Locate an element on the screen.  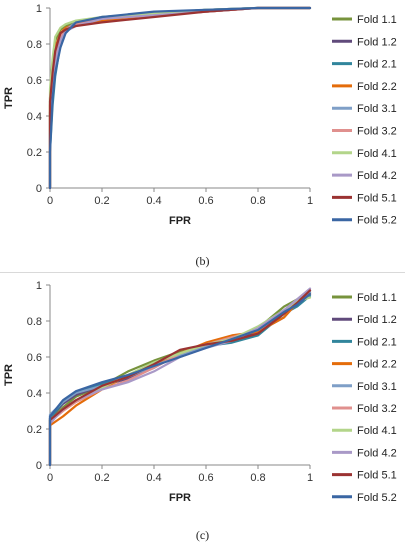
caption-c: (c) is located at coordinates (202, 535).